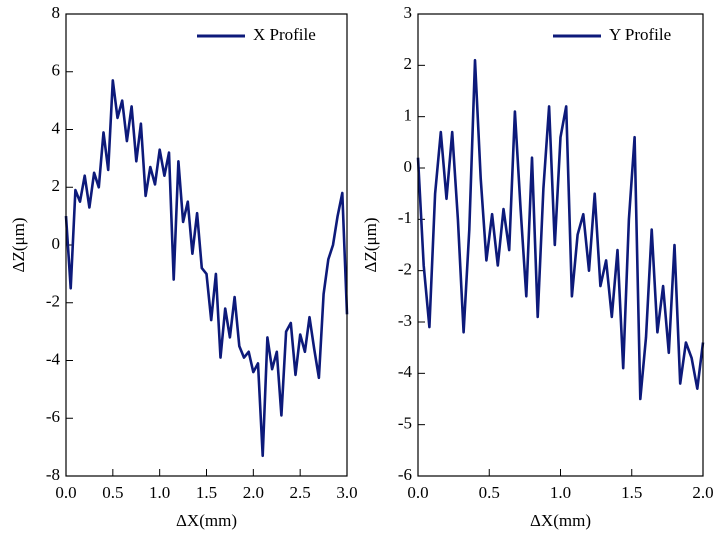 The image size is (718, 540). Describe the element at coordinates (408, 12) in the screenshot. I see `y-tick-label: 3` at that location.